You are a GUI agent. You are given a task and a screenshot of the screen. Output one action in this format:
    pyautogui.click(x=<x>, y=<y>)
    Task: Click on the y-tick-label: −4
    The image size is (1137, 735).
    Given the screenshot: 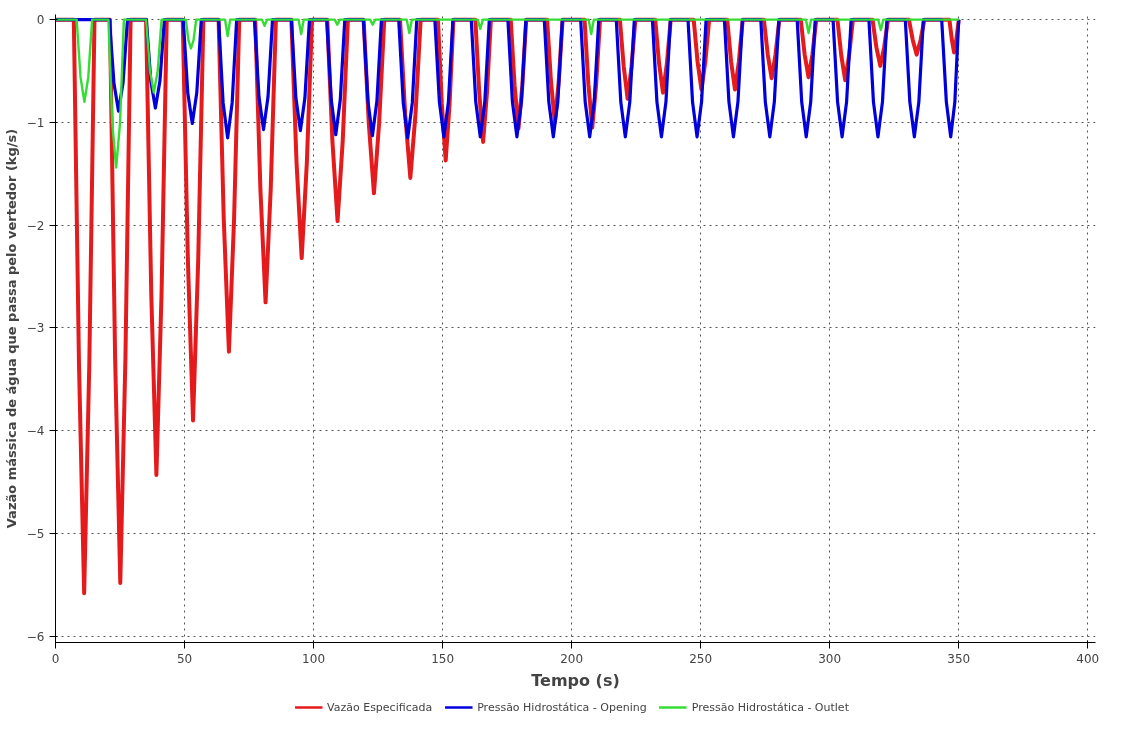 What is the action you would take?
    pyautogui.click(x=35, y=431)
    